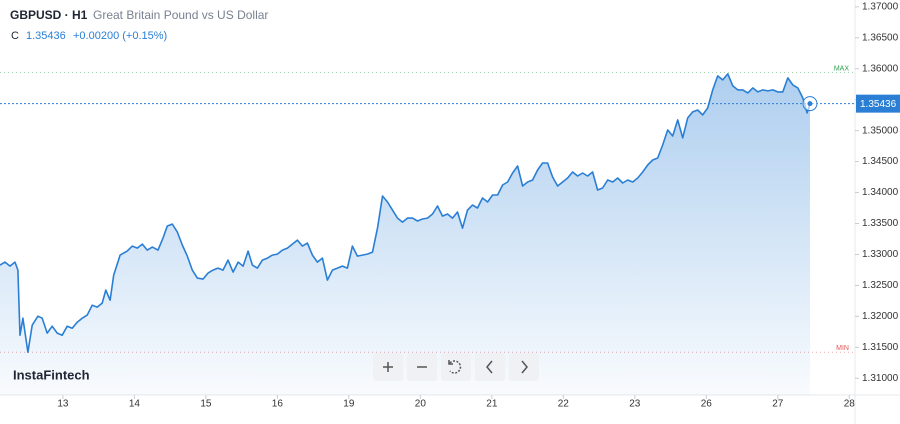 The image size is (900, 424). What do you see at coordinates (349, 404) in the screenshot?
I see `x-tick-label: 19` at bounding box center [349, 404].